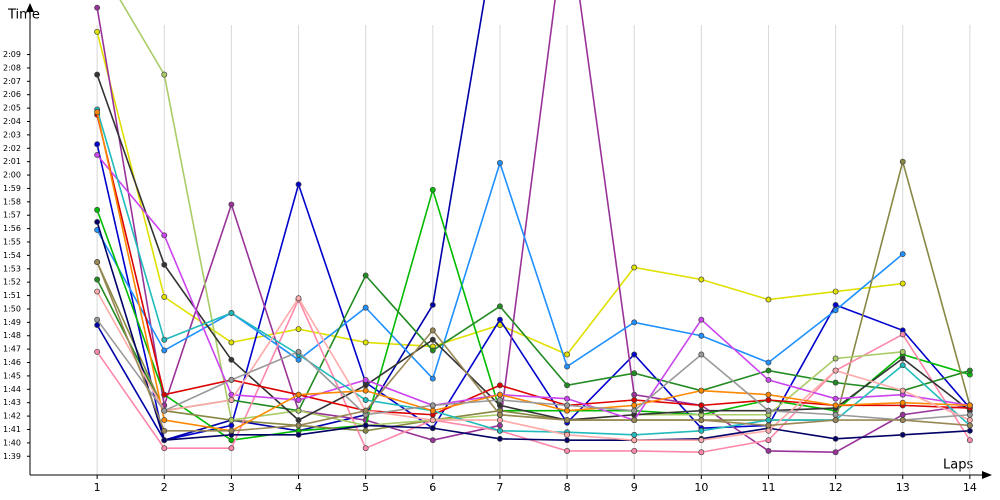  Describe the element at coordinates (12, 362) in the screenshot. I see `y-tick-label: 1:46` at that location.